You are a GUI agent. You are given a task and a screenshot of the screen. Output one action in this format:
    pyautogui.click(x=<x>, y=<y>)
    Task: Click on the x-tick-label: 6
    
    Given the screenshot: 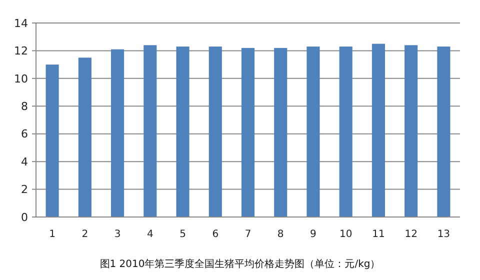 What is the action you would take?
    pyautogui.click(x=215, y=234)
    